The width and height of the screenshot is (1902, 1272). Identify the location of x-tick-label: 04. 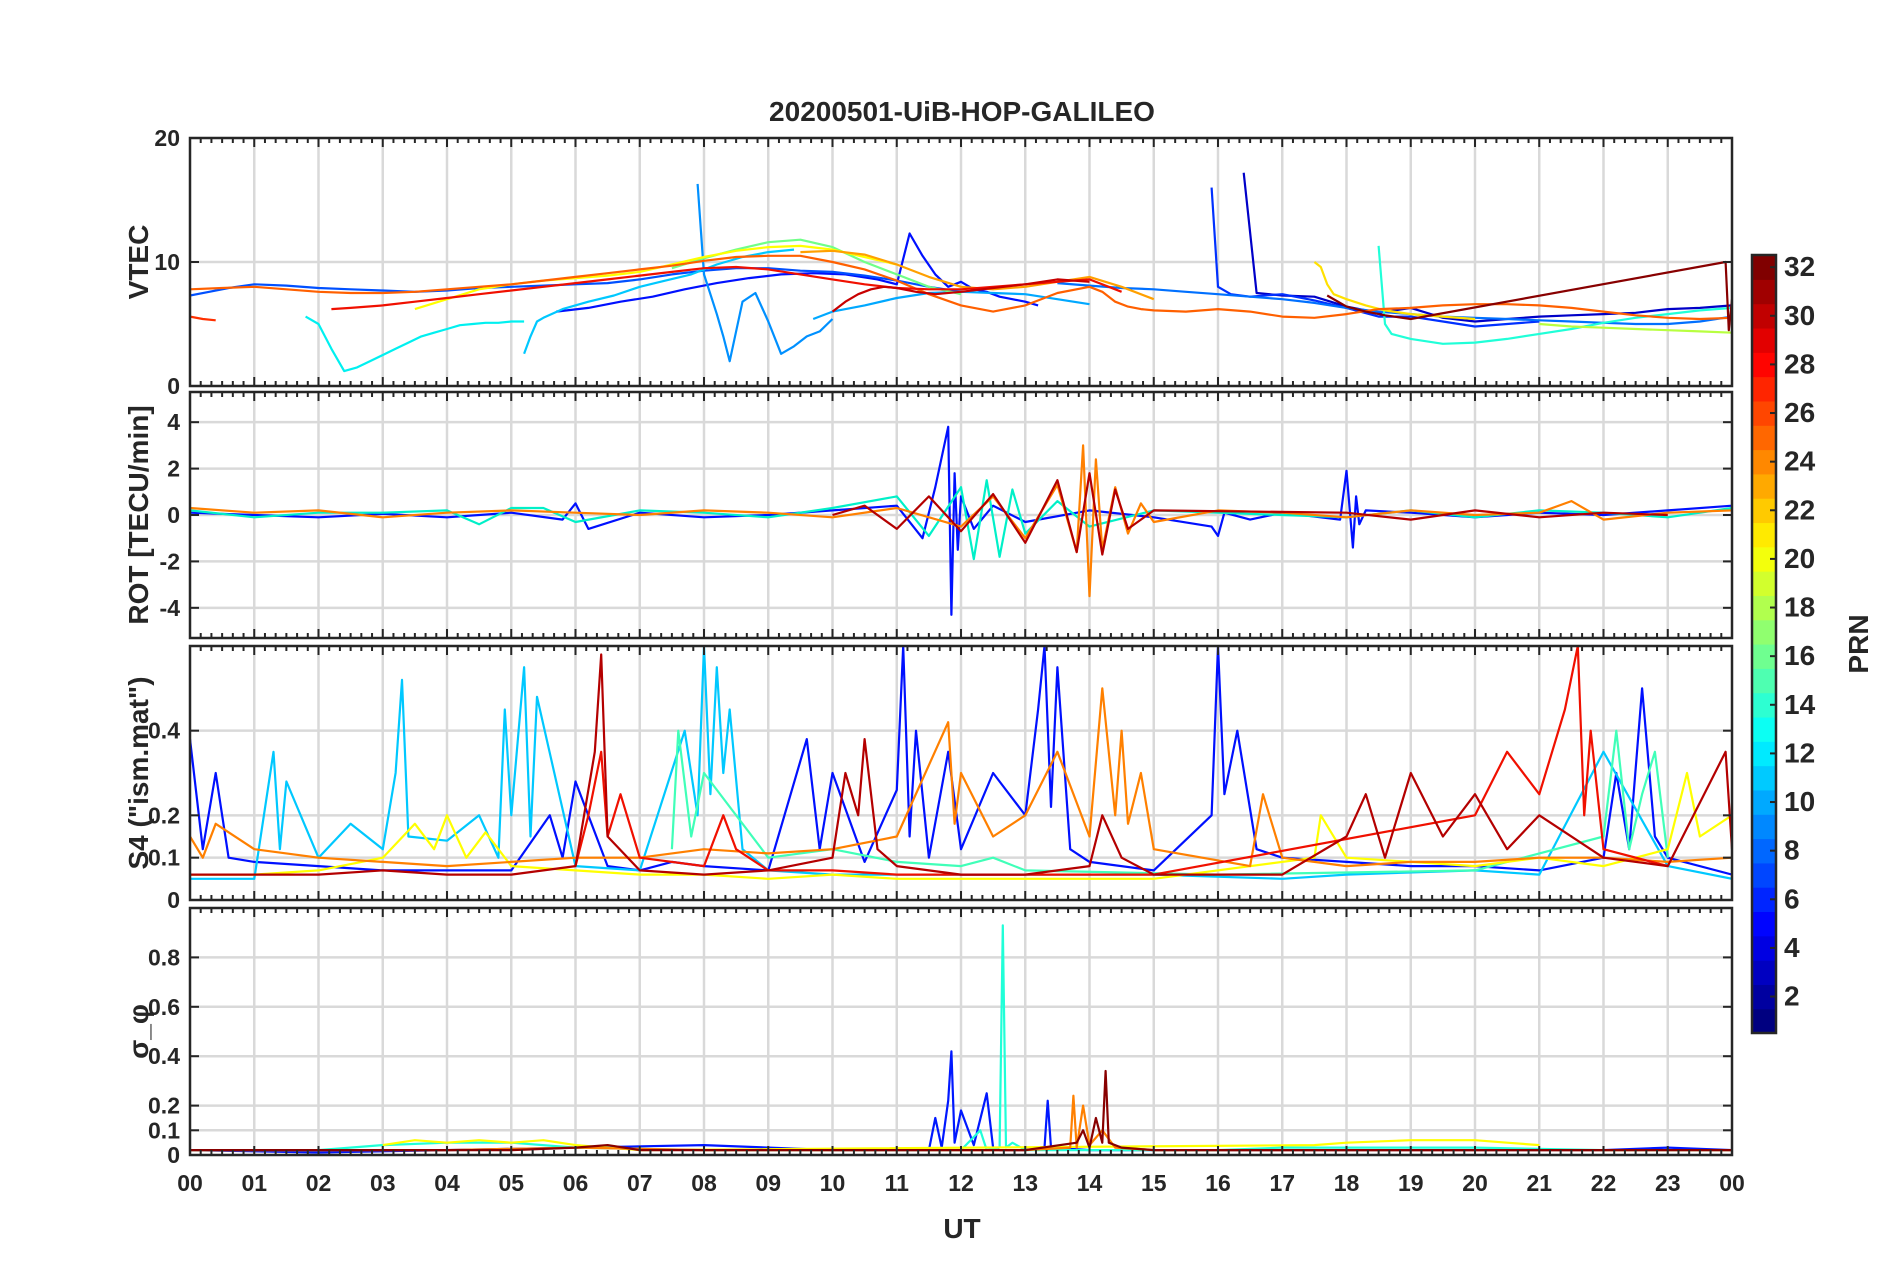
(447, 1183).